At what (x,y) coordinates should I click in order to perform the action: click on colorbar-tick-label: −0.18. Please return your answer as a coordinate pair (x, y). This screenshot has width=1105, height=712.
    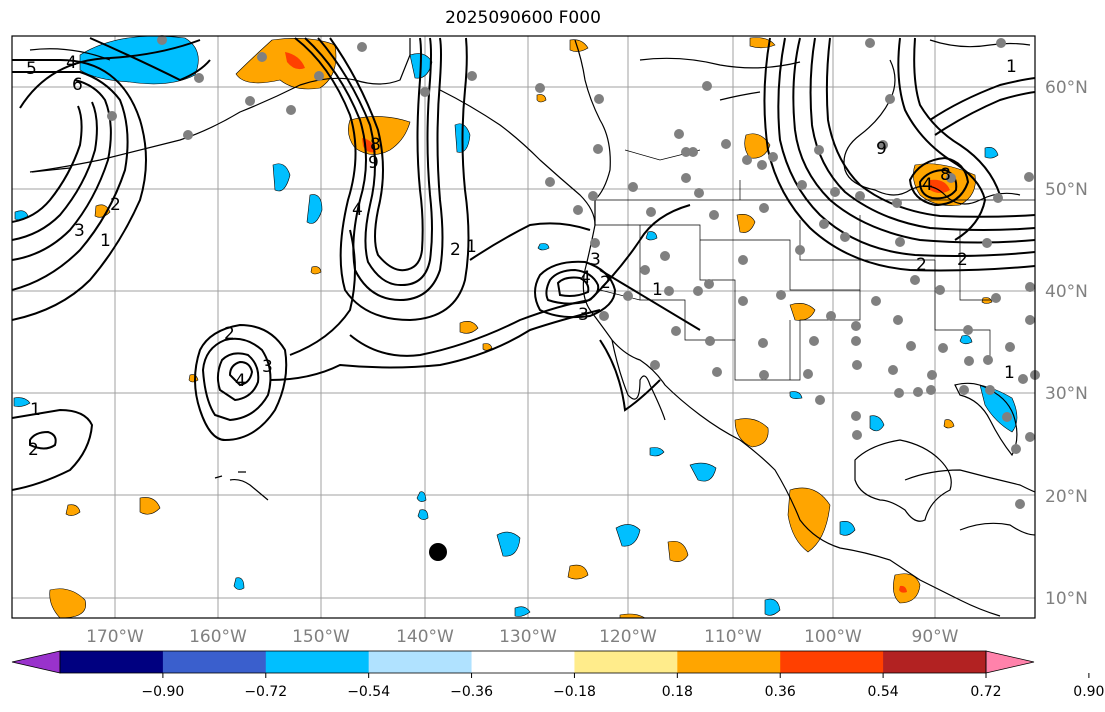
    Looking at the image, I should click on (574, 692).